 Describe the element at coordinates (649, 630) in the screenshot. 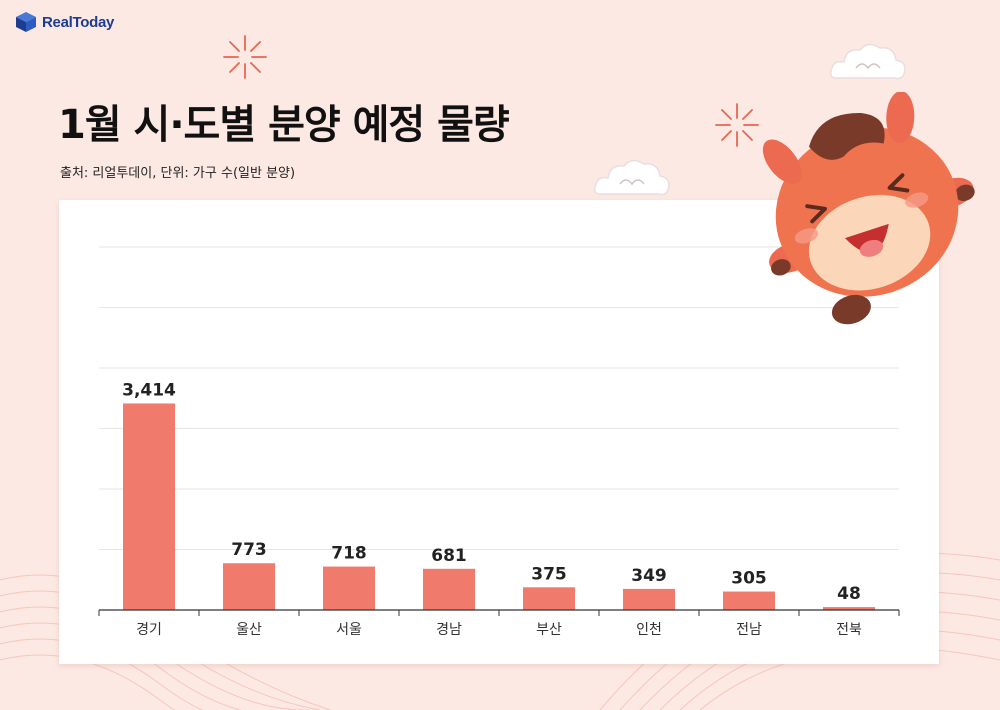

I see `category-label: 인천` at that location.